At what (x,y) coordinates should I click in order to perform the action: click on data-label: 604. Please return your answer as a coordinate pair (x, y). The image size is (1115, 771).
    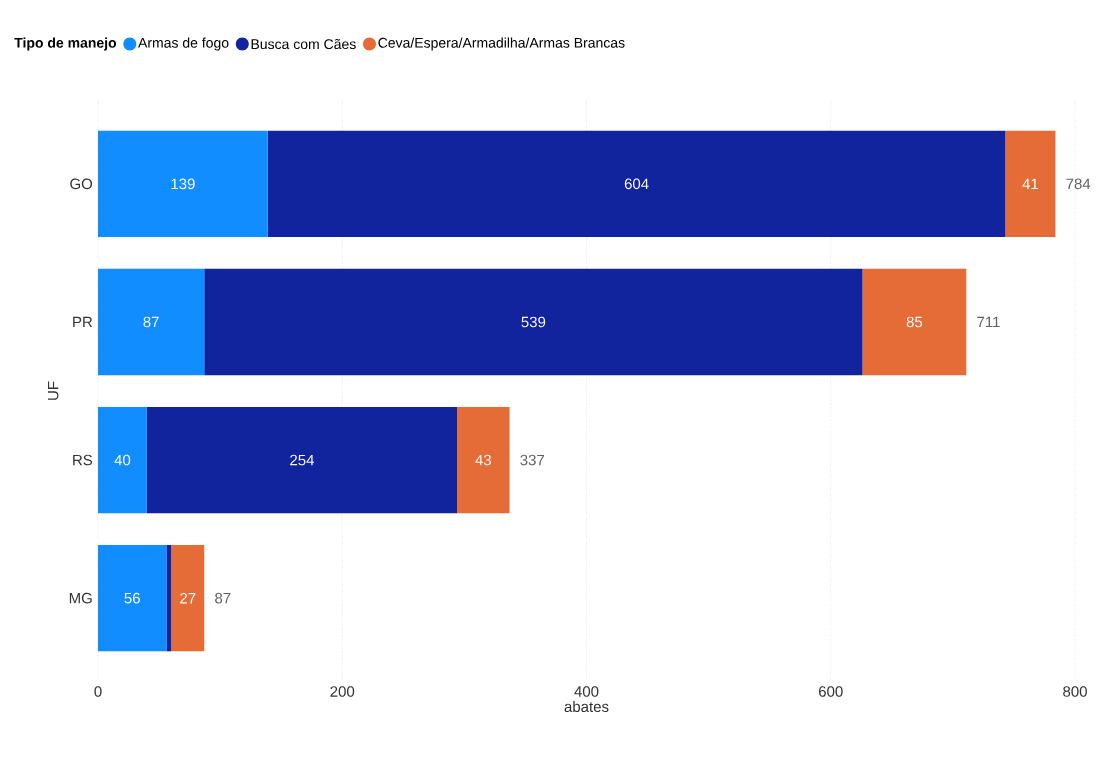
    Looking at the image, I should click on (636, 184).